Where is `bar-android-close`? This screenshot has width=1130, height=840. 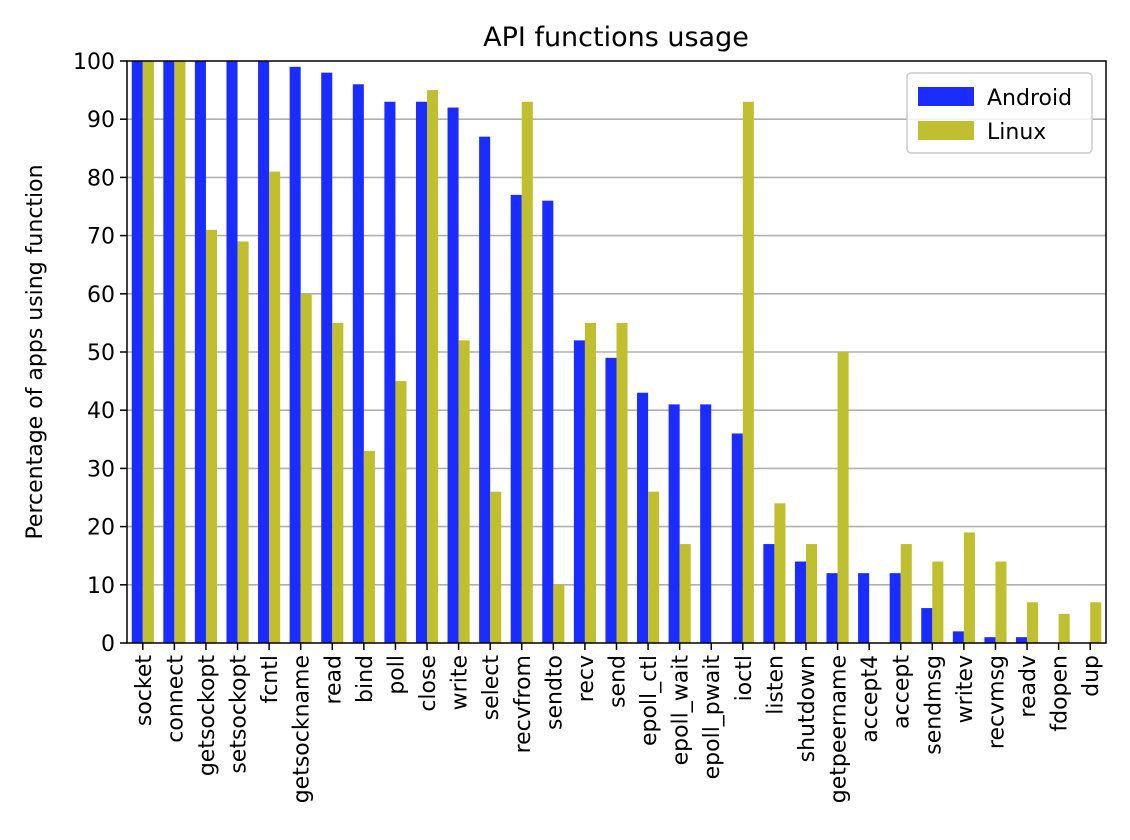
bar-android-close is located at coordinates (421, 372).